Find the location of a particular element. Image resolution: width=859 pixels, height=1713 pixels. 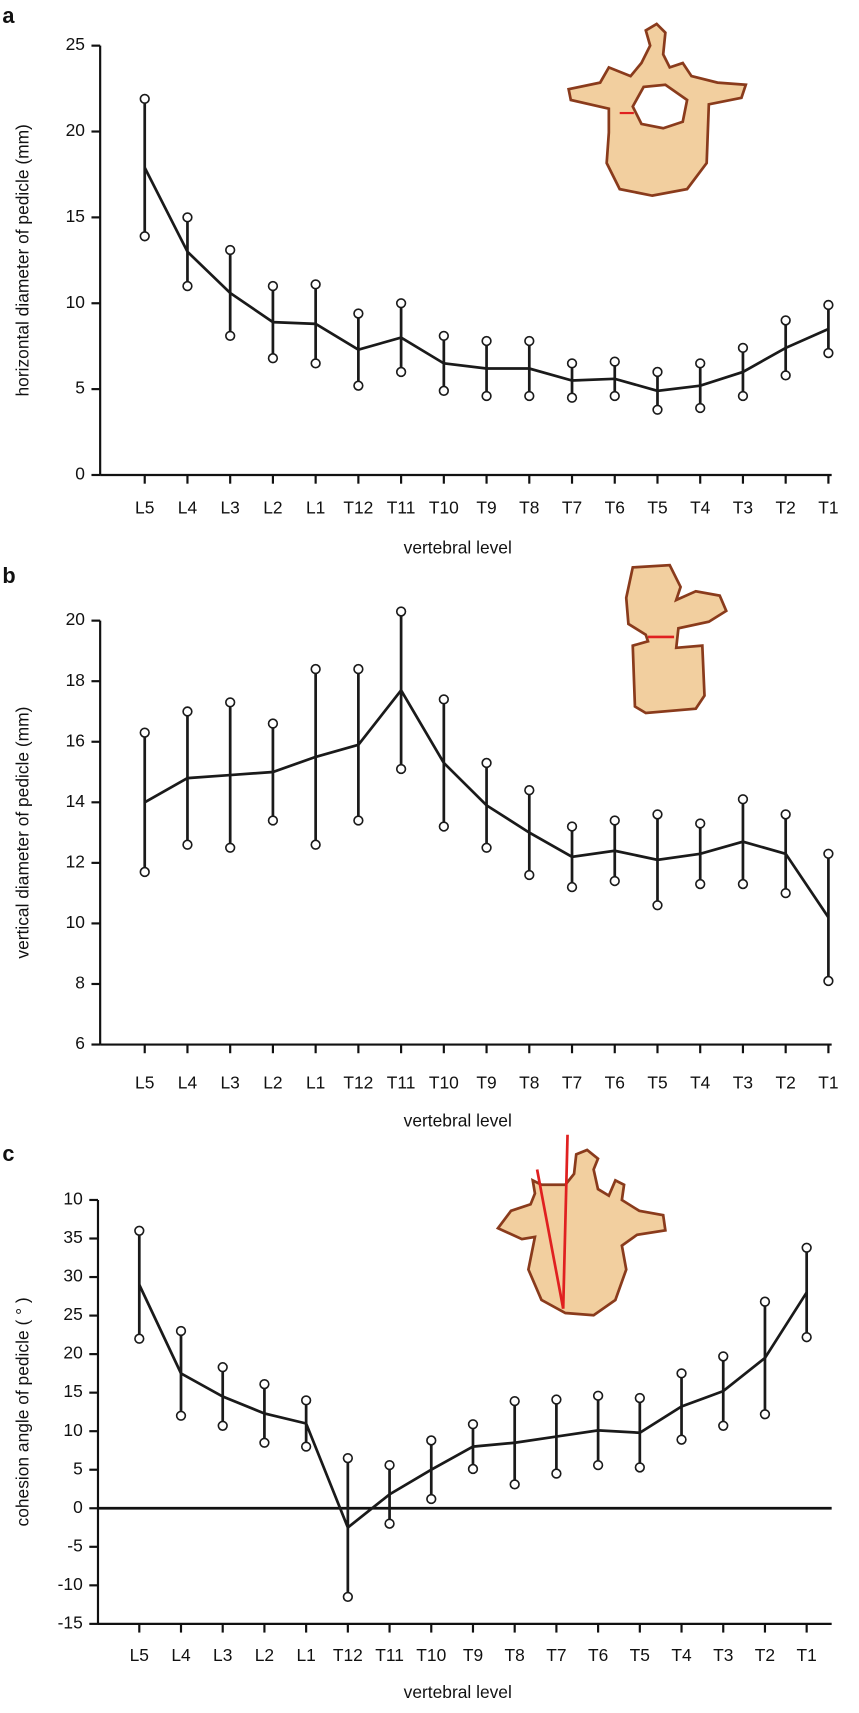

x-tick-label: T6 is located at coordinates (615, 1082).